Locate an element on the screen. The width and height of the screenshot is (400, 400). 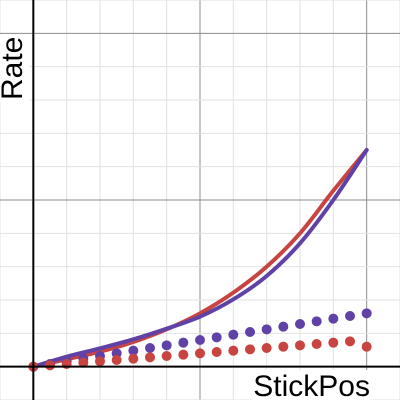
y-axis-label: Rate is located at coordinates (14, 68).